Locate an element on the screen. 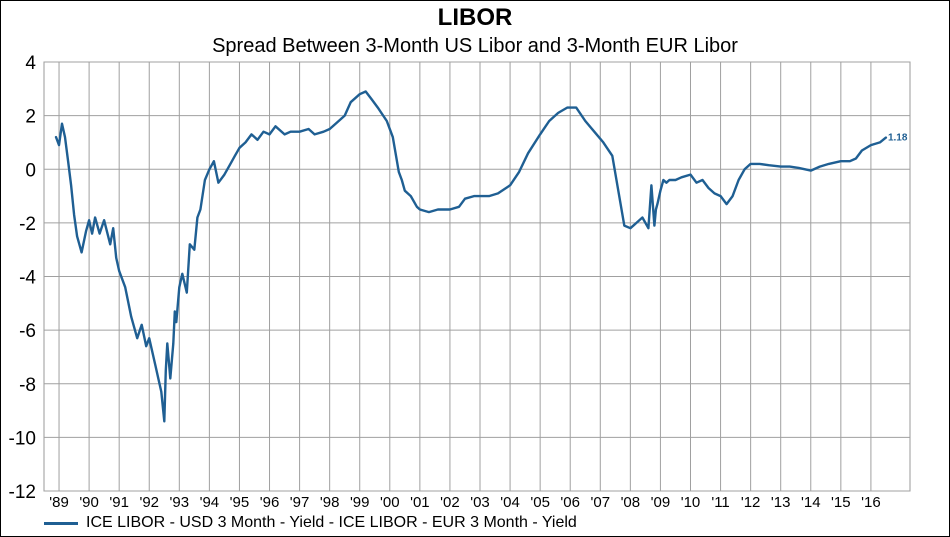  x-tick-label: '10 is located at coordinates (691, 502).